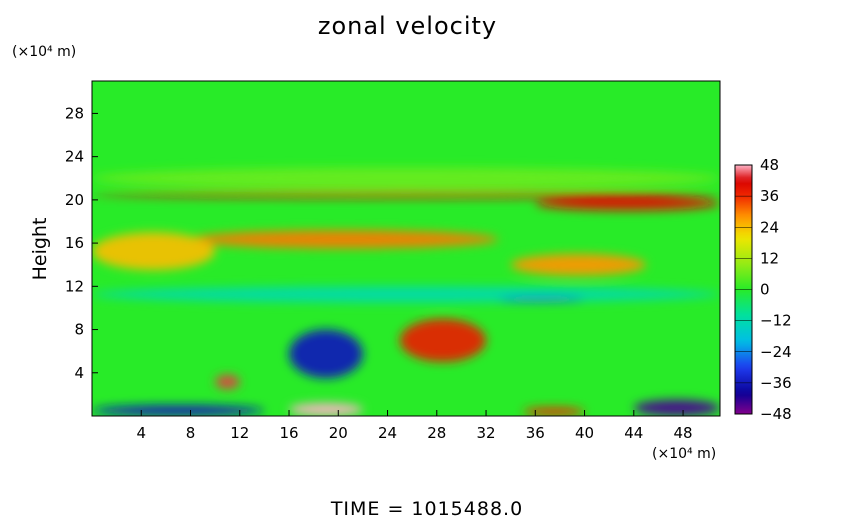 This screenshot has width=854, height=520. What do you see at coordinates (79, 373) in the screenshot?
I see `y-tick-label: 4` at bounding box center [79, 373].